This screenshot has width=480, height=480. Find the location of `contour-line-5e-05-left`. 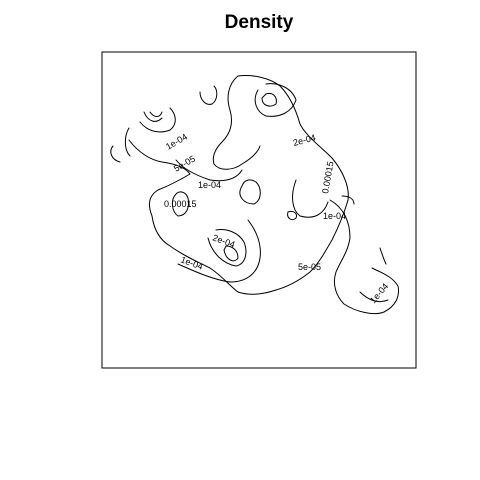

contour-line-5e-05-left is located at coordinates (127, 142).